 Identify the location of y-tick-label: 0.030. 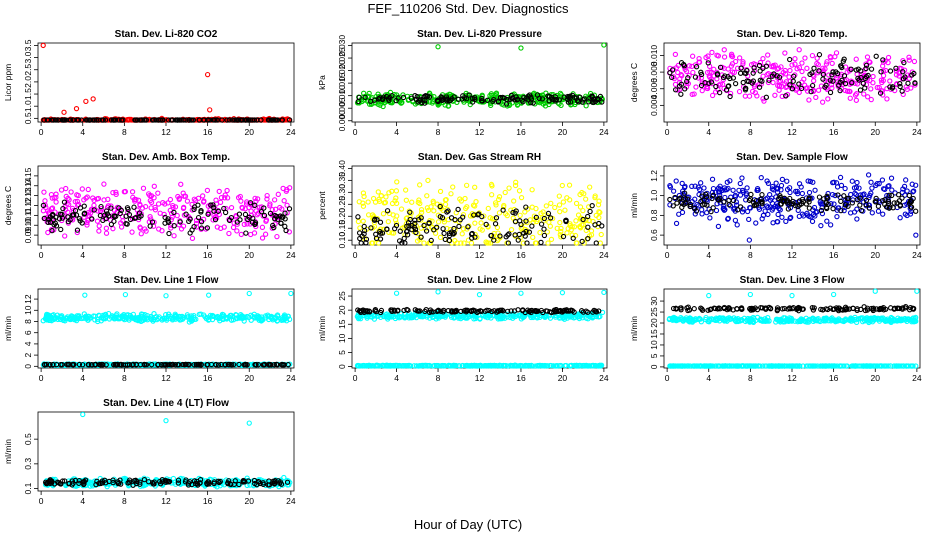
(342, 46).